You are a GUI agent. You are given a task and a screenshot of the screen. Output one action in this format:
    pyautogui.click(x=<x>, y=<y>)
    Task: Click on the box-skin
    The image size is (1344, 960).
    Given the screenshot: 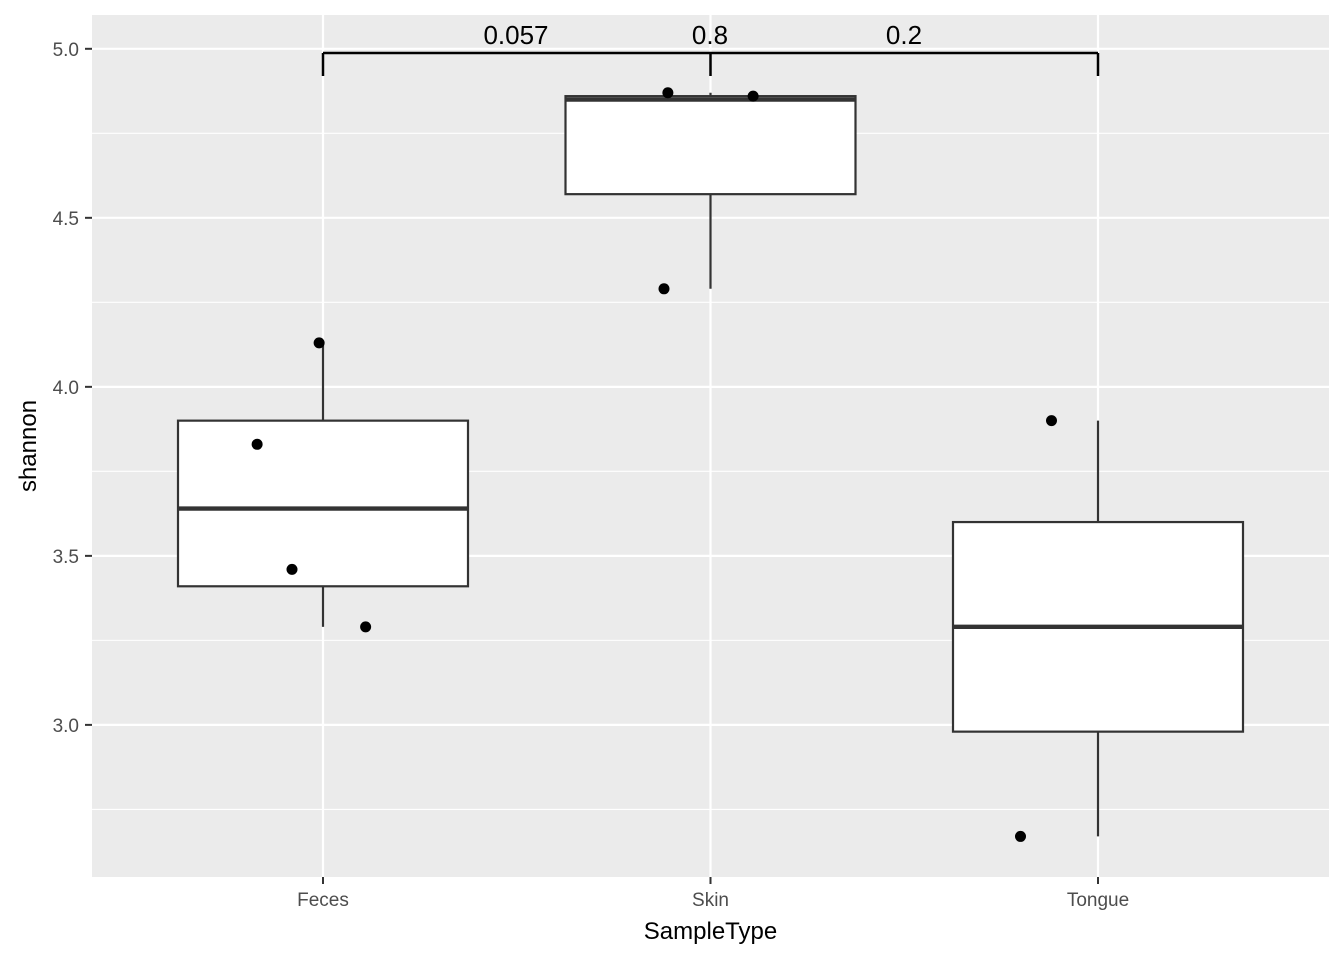 What is the action you would take?
    pyautogui.click(x=710, y=190)
    